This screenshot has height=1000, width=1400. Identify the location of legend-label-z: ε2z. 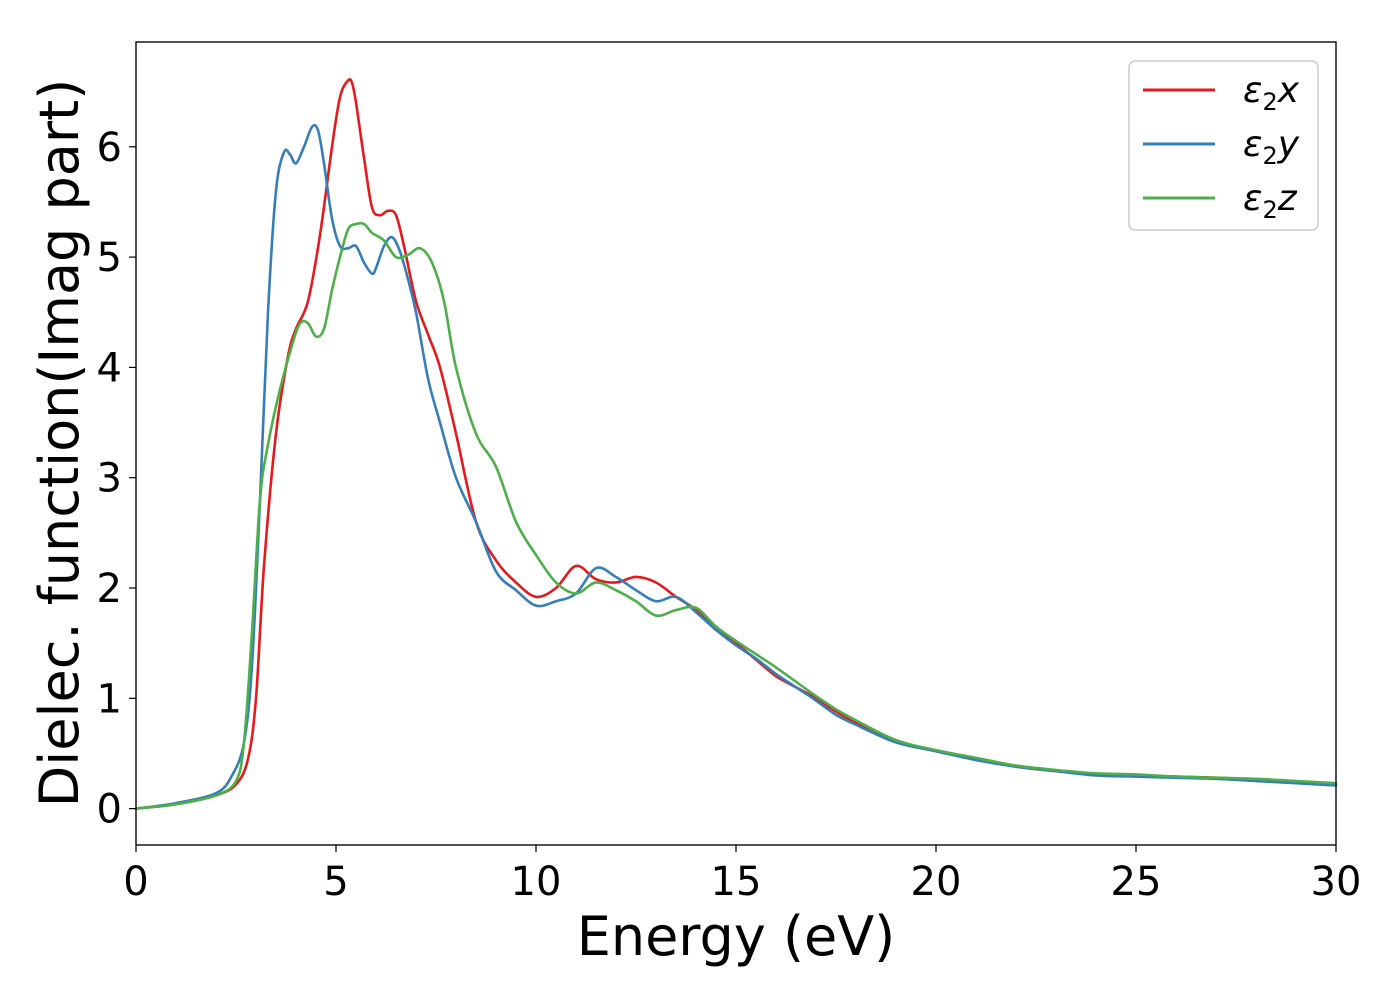
(1270, 201).